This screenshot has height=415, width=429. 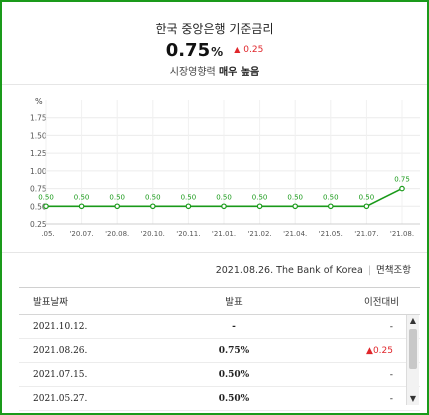 I want to click on y-tick-label: 0.50, so click(x=38, y=206).